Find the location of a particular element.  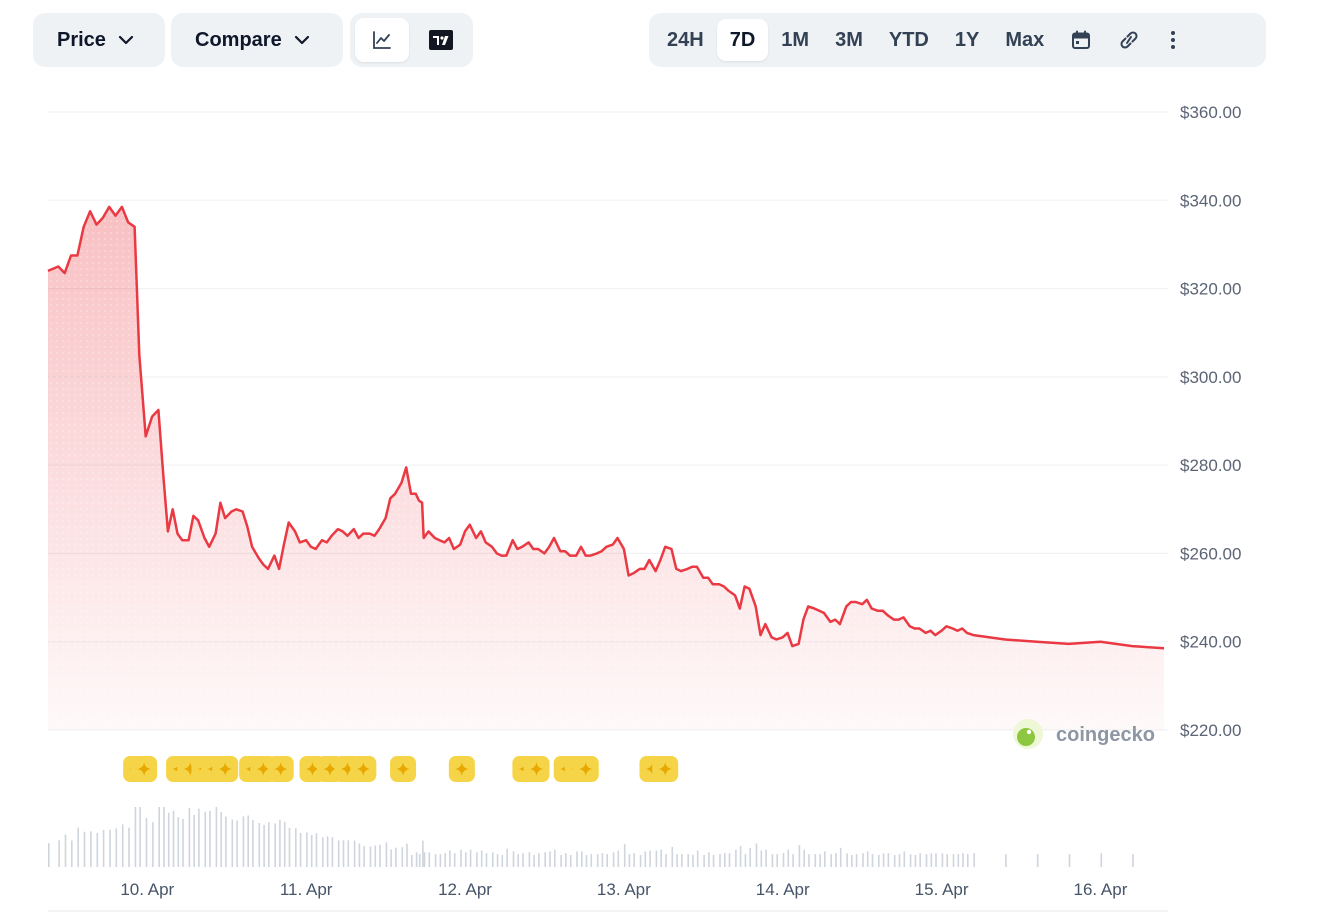

y-tick-label: $220.00 is located at coordinates (1210, 730).